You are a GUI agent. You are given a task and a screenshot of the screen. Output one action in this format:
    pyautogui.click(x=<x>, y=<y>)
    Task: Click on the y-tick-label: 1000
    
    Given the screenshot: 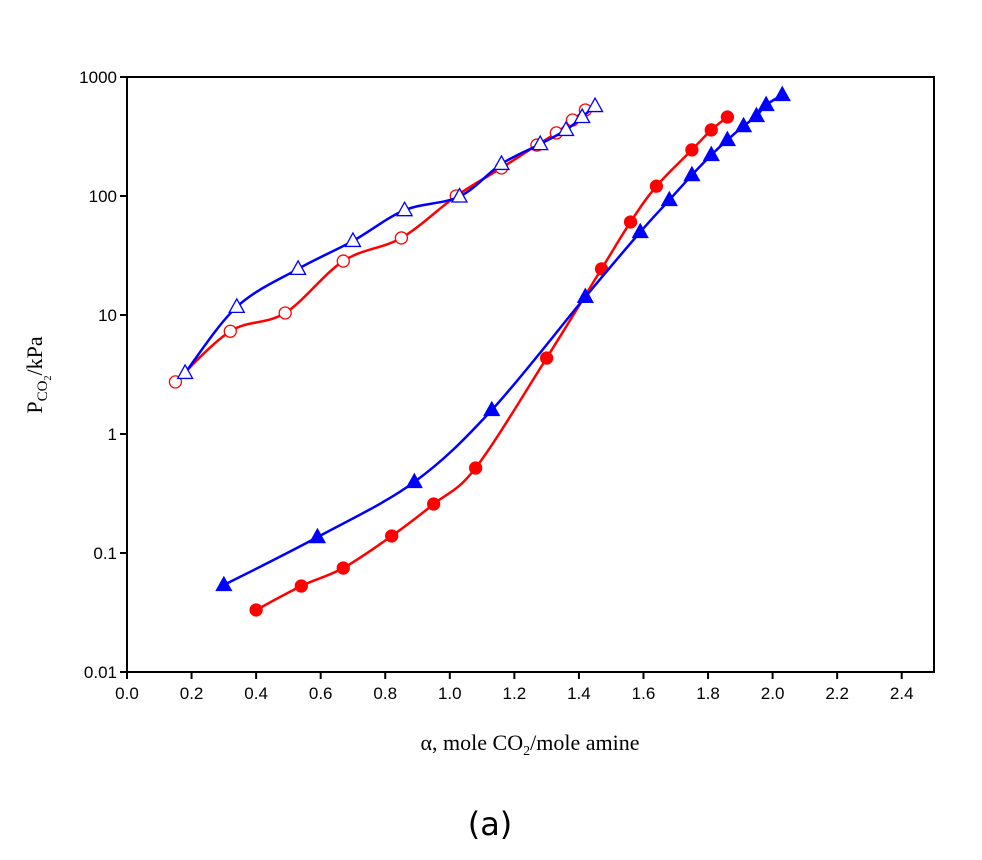 What is the action you would take?
    pyautogui.click(x=98, y=77)
    